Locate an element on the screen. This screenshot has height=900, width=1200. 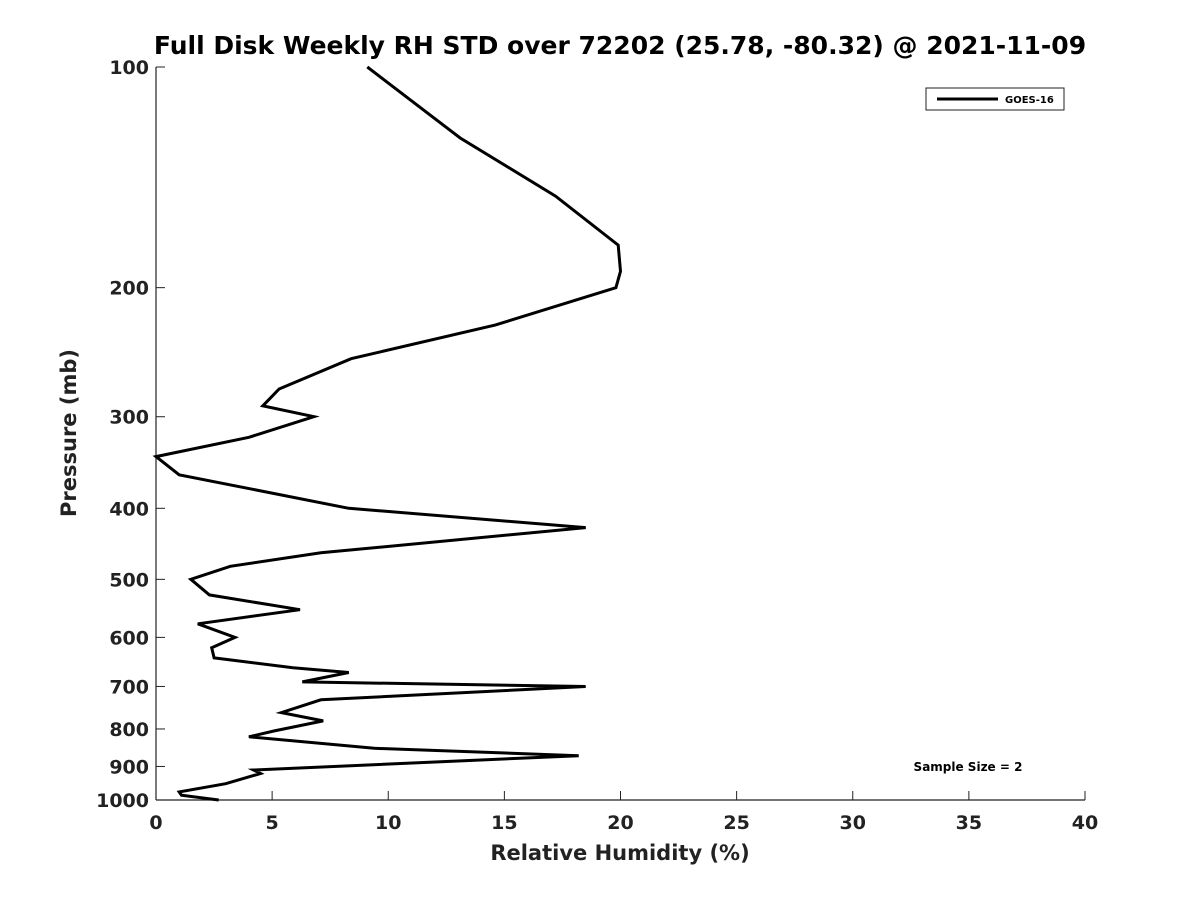
y-tick-label: 800 is located at coordinates (129, 730).